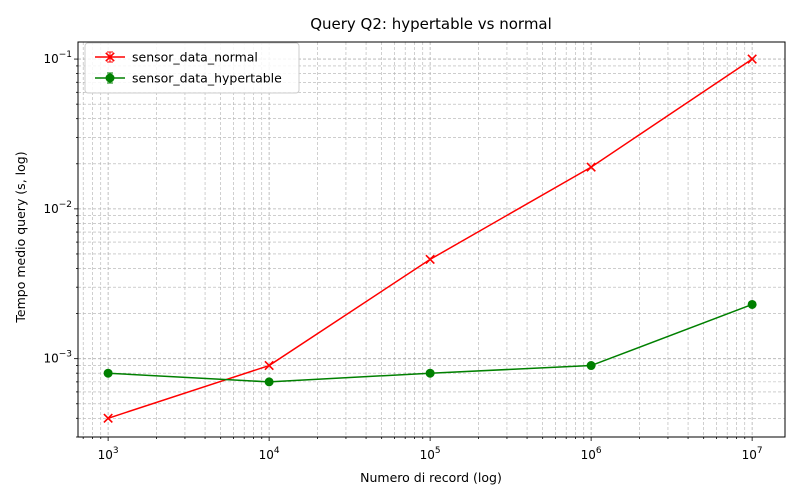 This screenshot has width=800, height=500. What do you see at coordinates (57, 358) in the screenshot?
I see `y-tick-label: 10⁻³` at bounding box center [57, 358].